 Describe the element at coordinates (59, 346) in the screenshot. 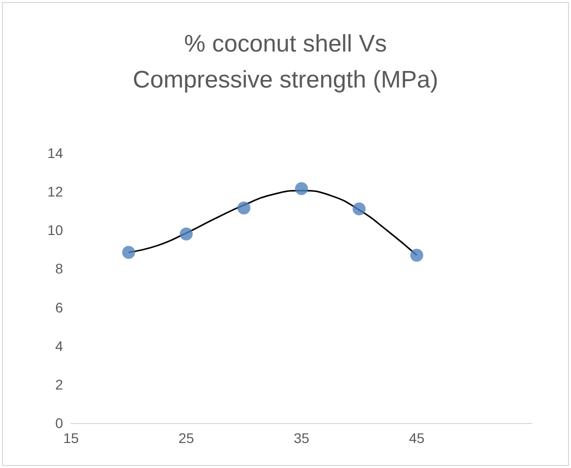

I see `y-tick-label: 4` at that location.